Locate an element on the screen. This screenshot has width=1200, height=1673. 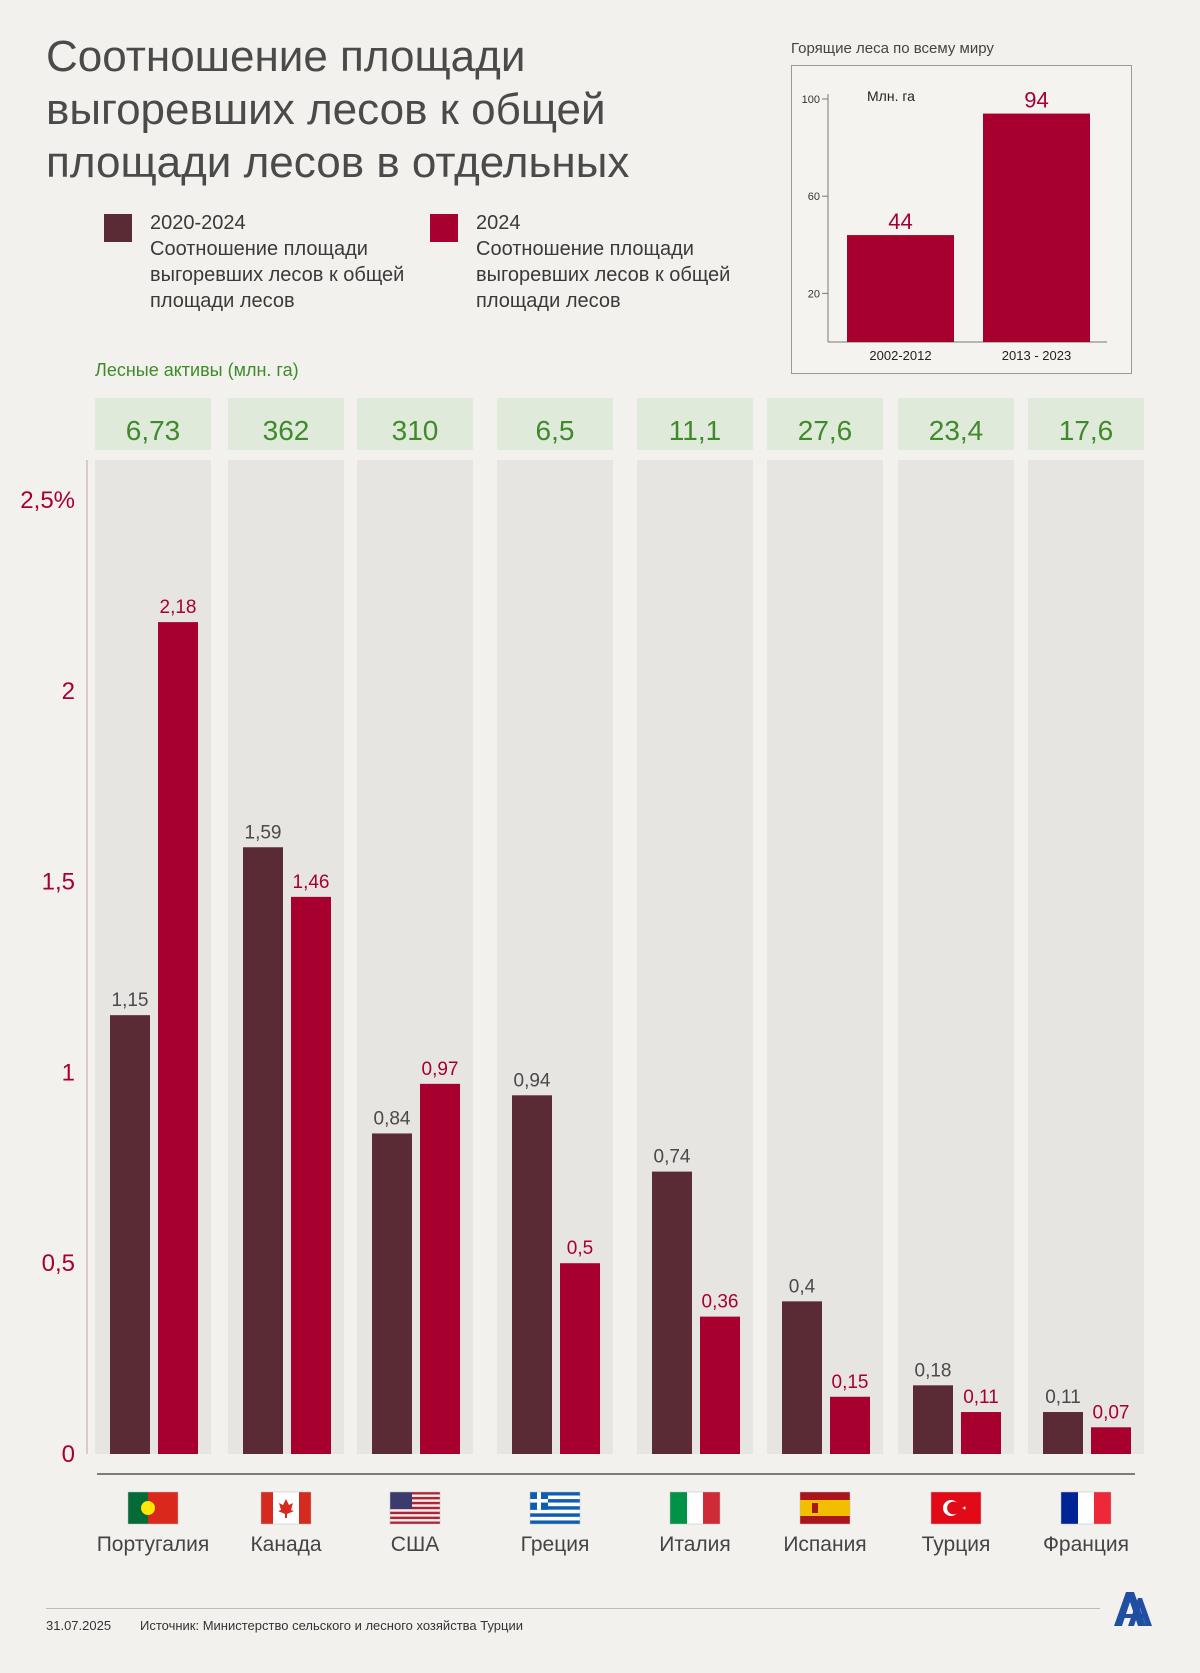
inset-category-label: 2002-2012 is located at coordinates (900, 355).